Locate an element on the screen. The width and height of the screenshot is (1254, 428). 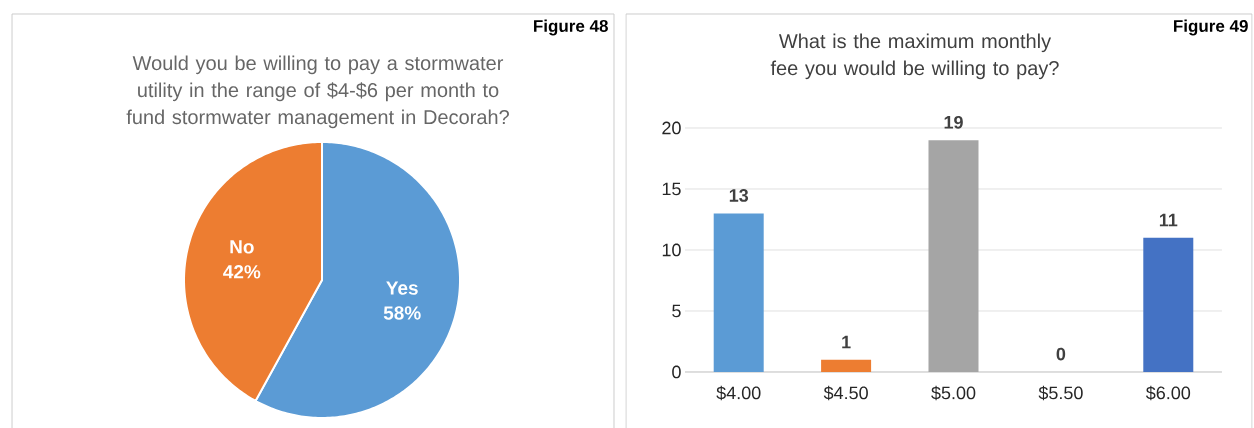
slice-label: No is located at coordinates (242, 247).